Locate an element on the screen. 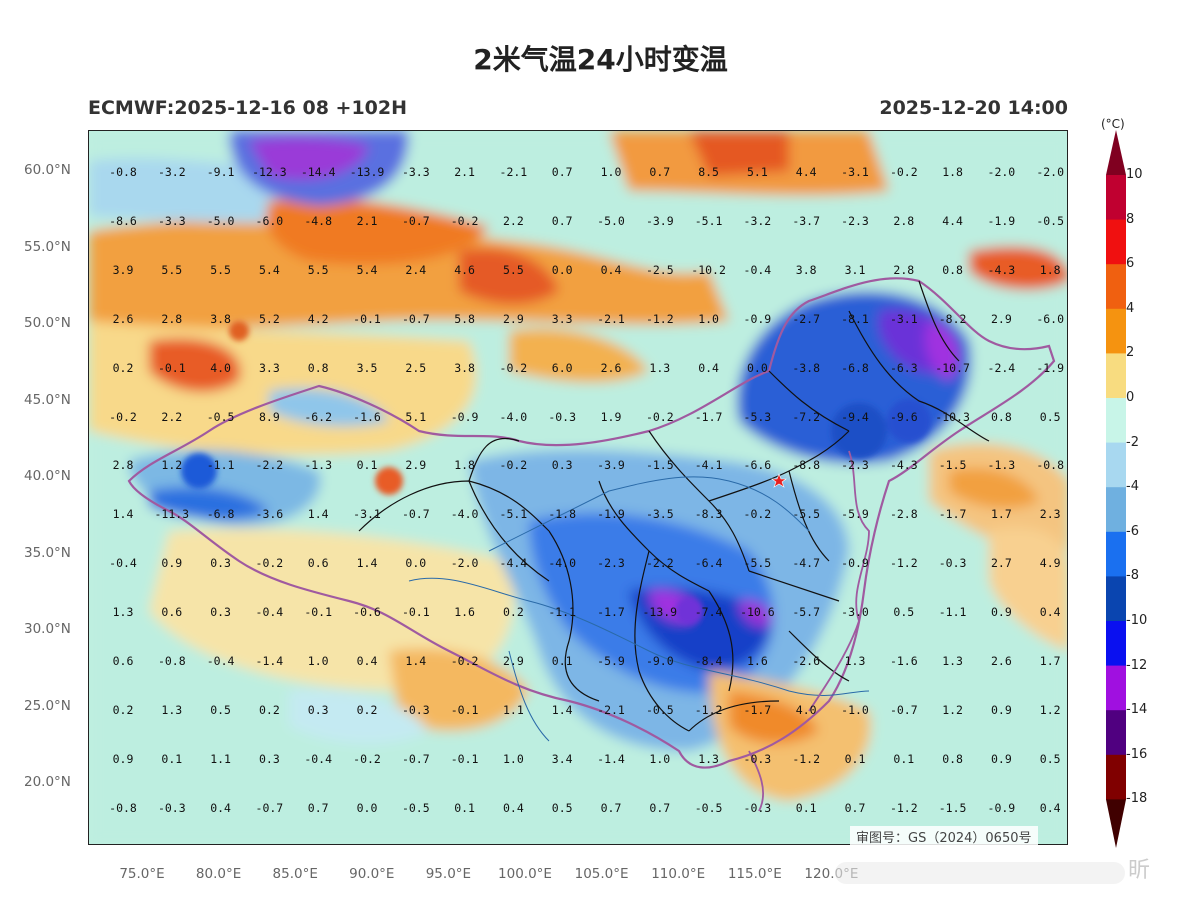 The image size is (1201, 900). grid-value: -1.7 is located at coordinates (952, 514).